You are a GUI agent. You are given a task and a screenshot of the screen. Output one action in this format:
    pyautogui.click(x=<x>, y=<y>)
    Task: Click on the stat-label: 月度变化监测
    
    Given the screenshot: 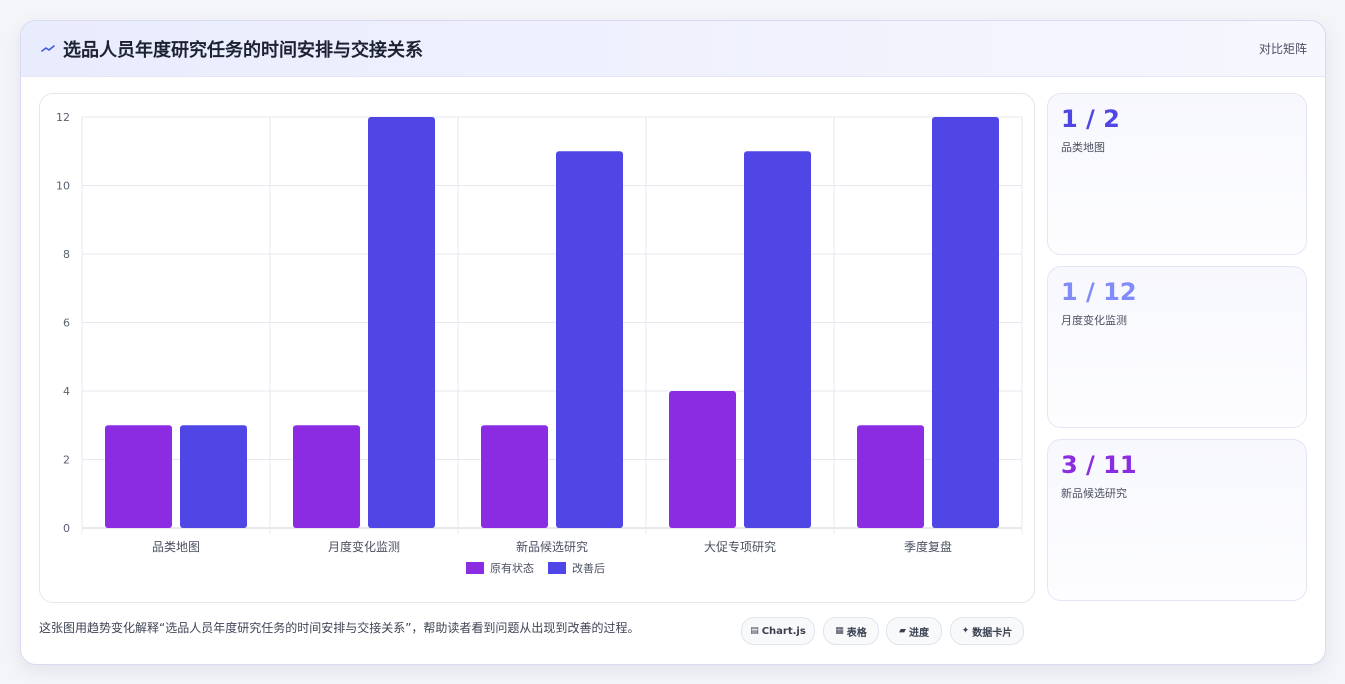 What is the action you would take?
    pyautogui.click(x=1094, y=320)
    